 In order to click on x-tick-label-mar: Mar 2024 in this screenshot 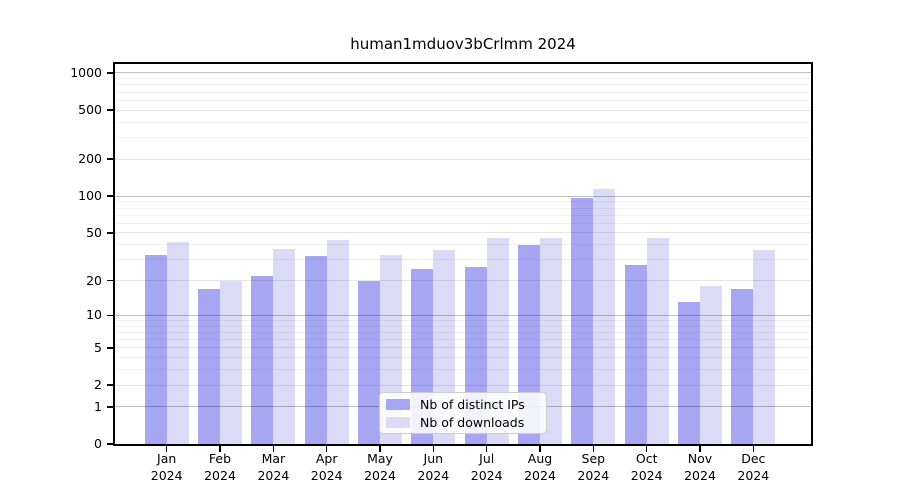, I will do `click(273, 467)`.